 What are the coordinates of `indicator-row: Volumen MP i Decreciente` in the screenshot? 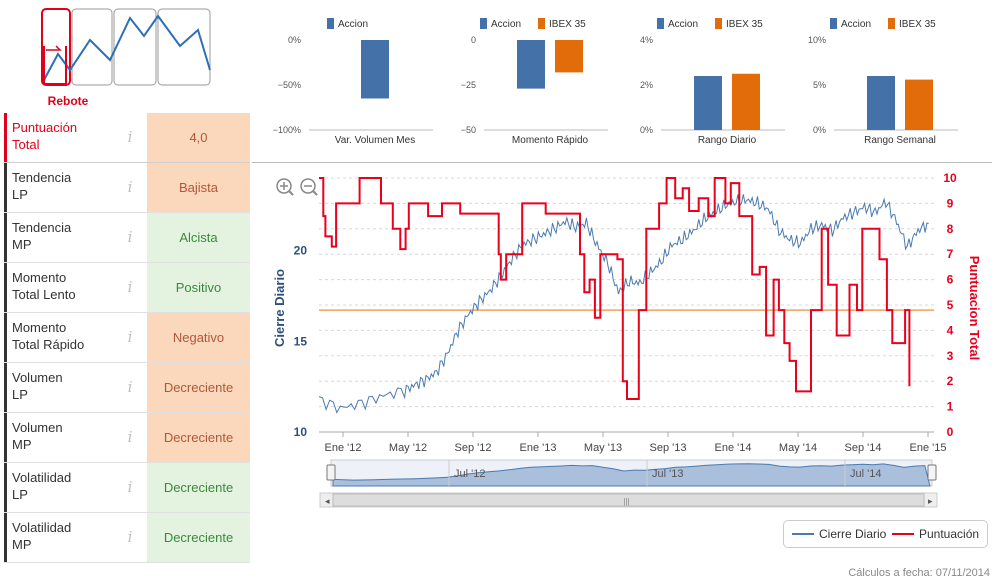 It's located at (127, 438).